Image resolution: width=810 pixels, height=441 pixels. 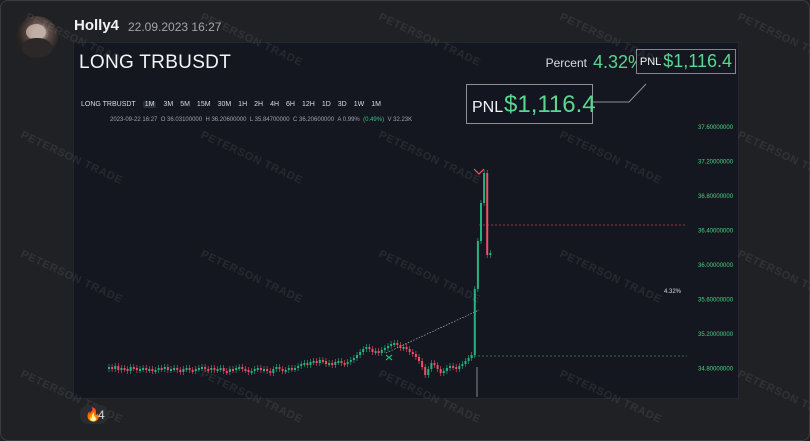 I want to click on author-name: Holly4, so click(x=97, y=25).